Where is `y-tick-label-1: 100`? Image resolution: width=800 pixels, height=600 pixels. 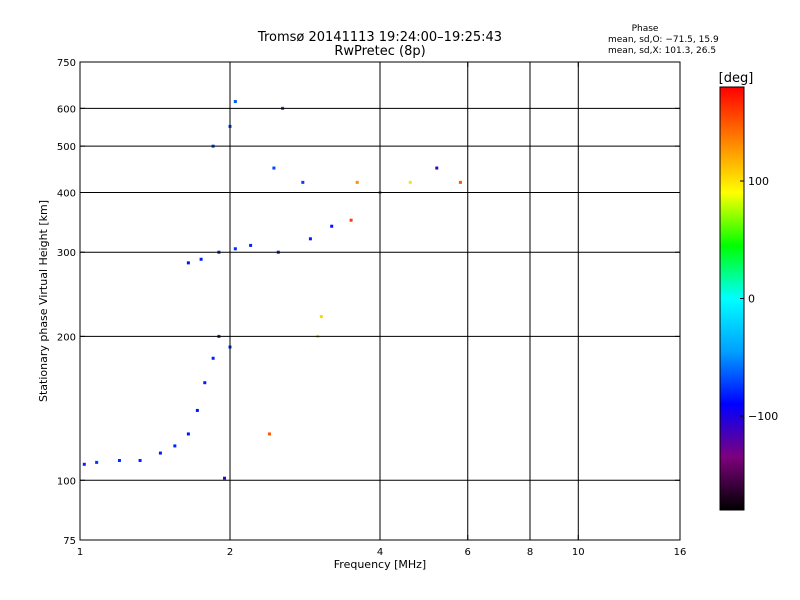 y-tick-label-1: 100 is located at coordinates (66, 481).